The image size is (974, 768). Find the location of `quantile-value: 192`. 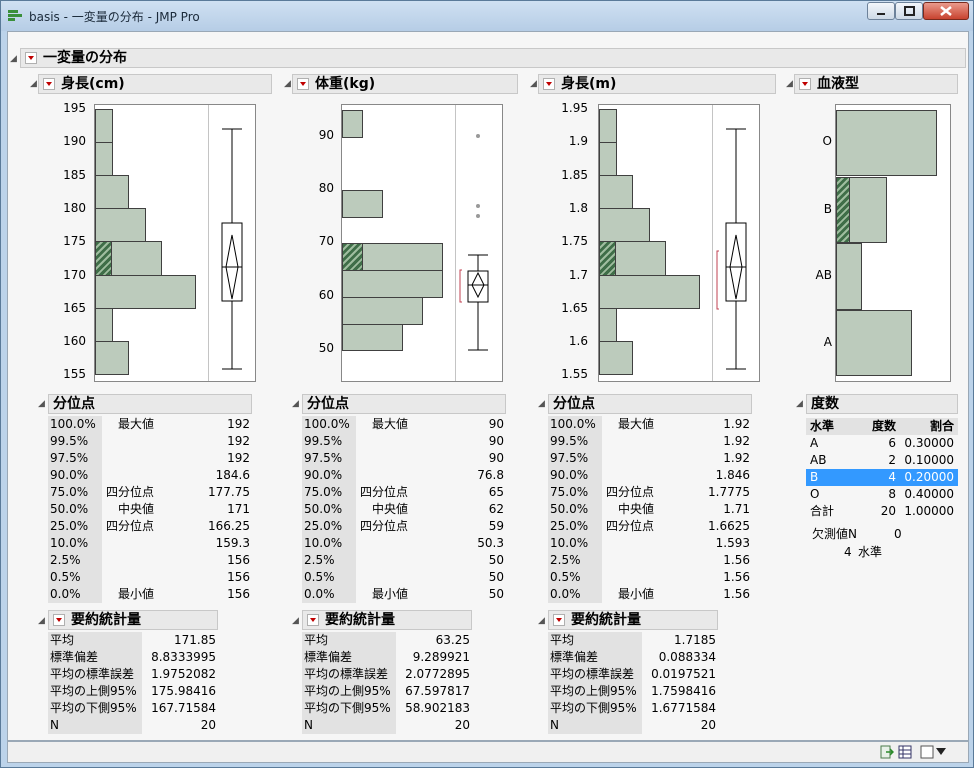

quantile-value: 192 is located at coordinates (238, 458).